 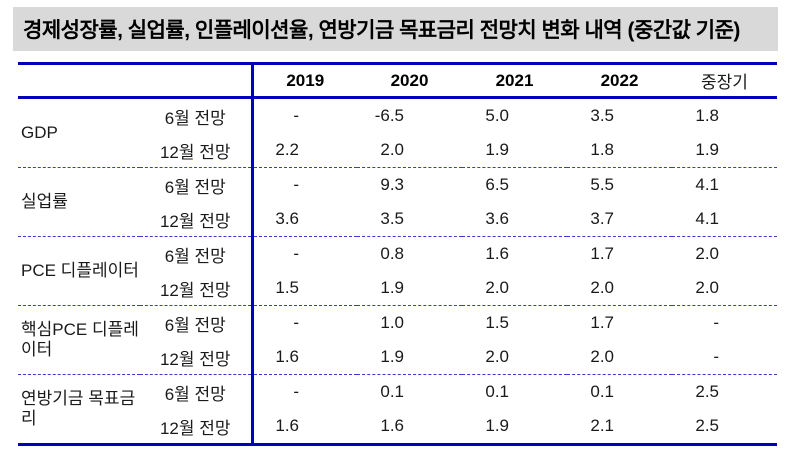 I want to click on value-cell: 9.3, so click(x=409, y=184).